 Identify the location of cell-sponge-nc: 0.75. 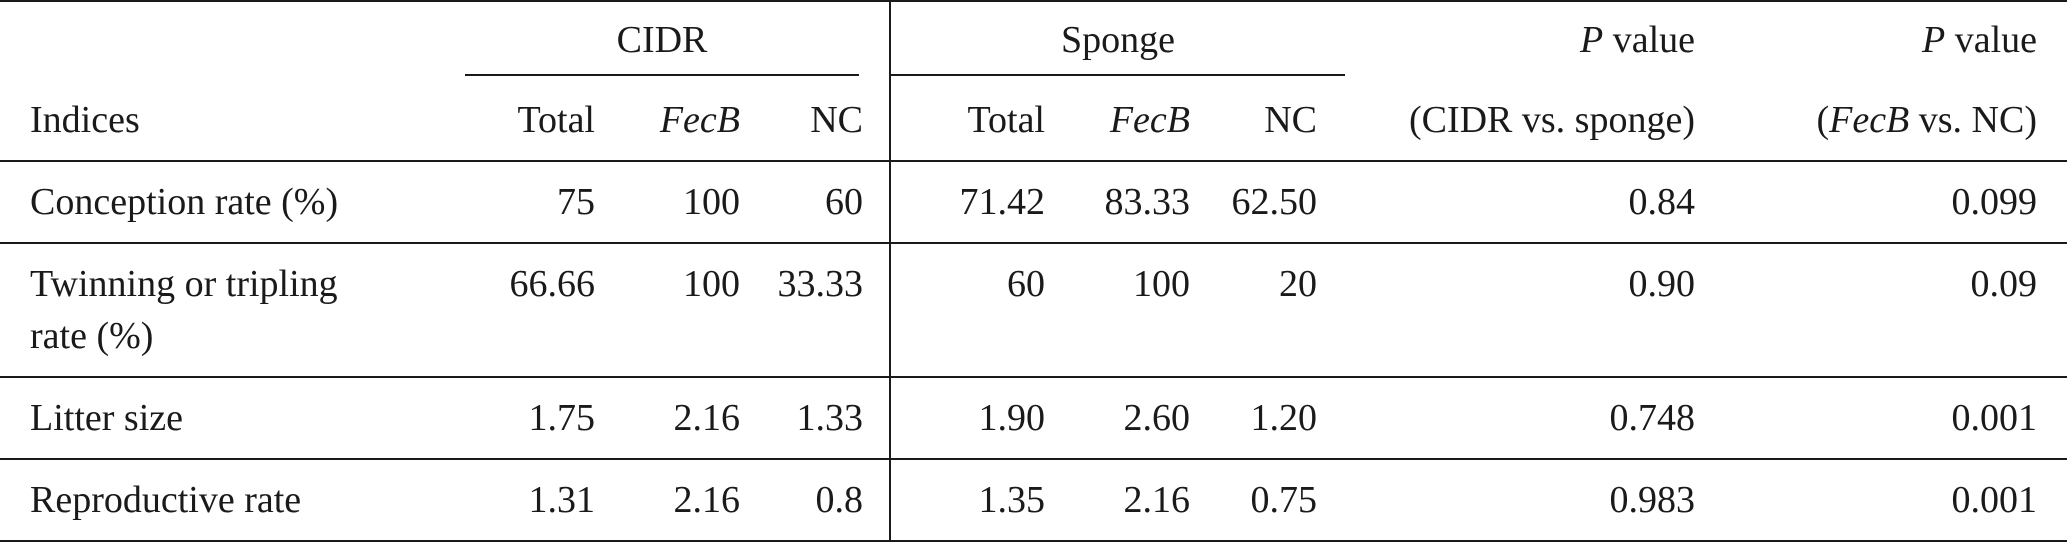
(1284, 500).